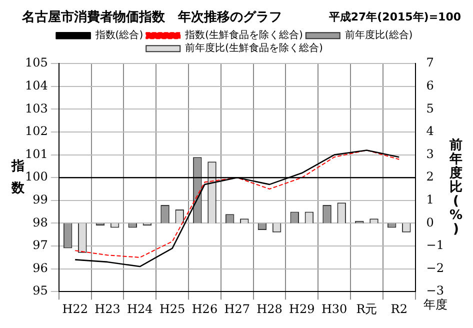 The height and width of the screenshot is (328, 473). I want to click on y-tick-label: 100, so click(36, 177).